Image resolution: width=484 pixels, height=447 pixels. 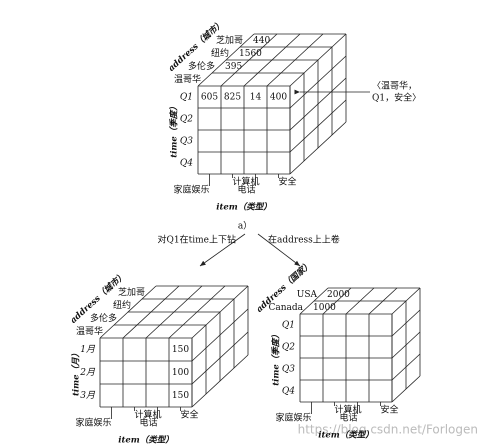 I want to click on row-label: 3月, so click(x=88, y=395).